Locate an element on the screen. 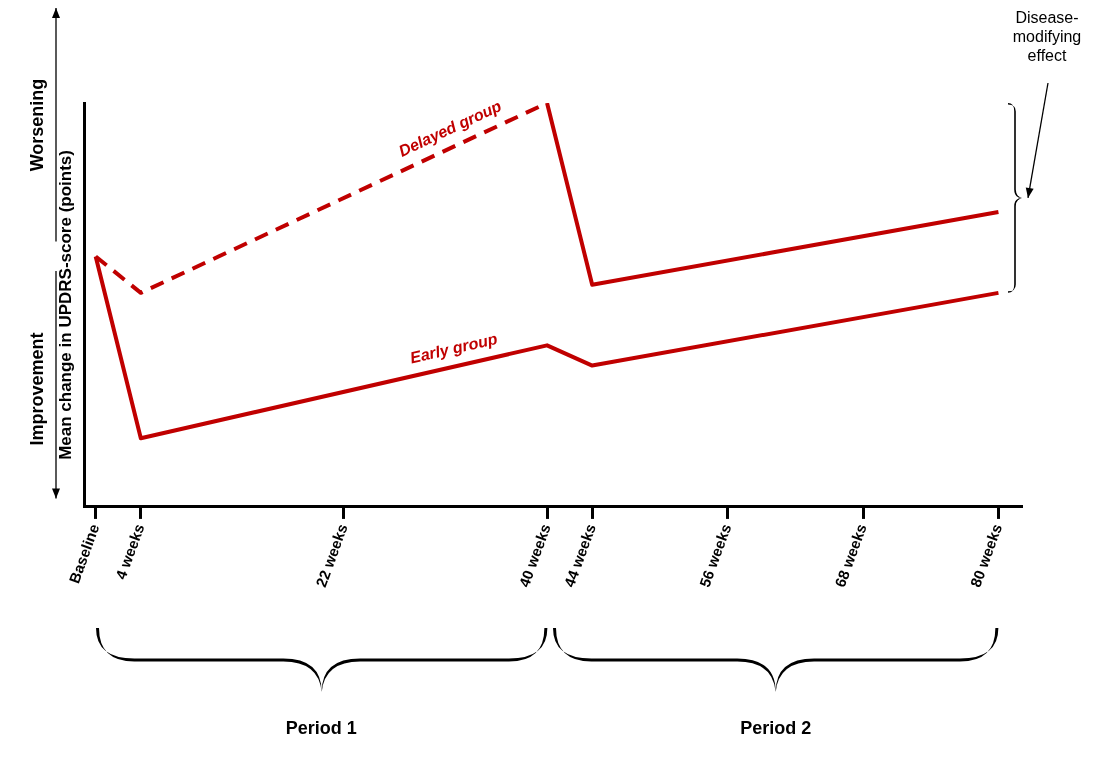 Image resolution: width=1104 pixels, height=778 pixels. text: Improvement is located at coordinates (37, 389).